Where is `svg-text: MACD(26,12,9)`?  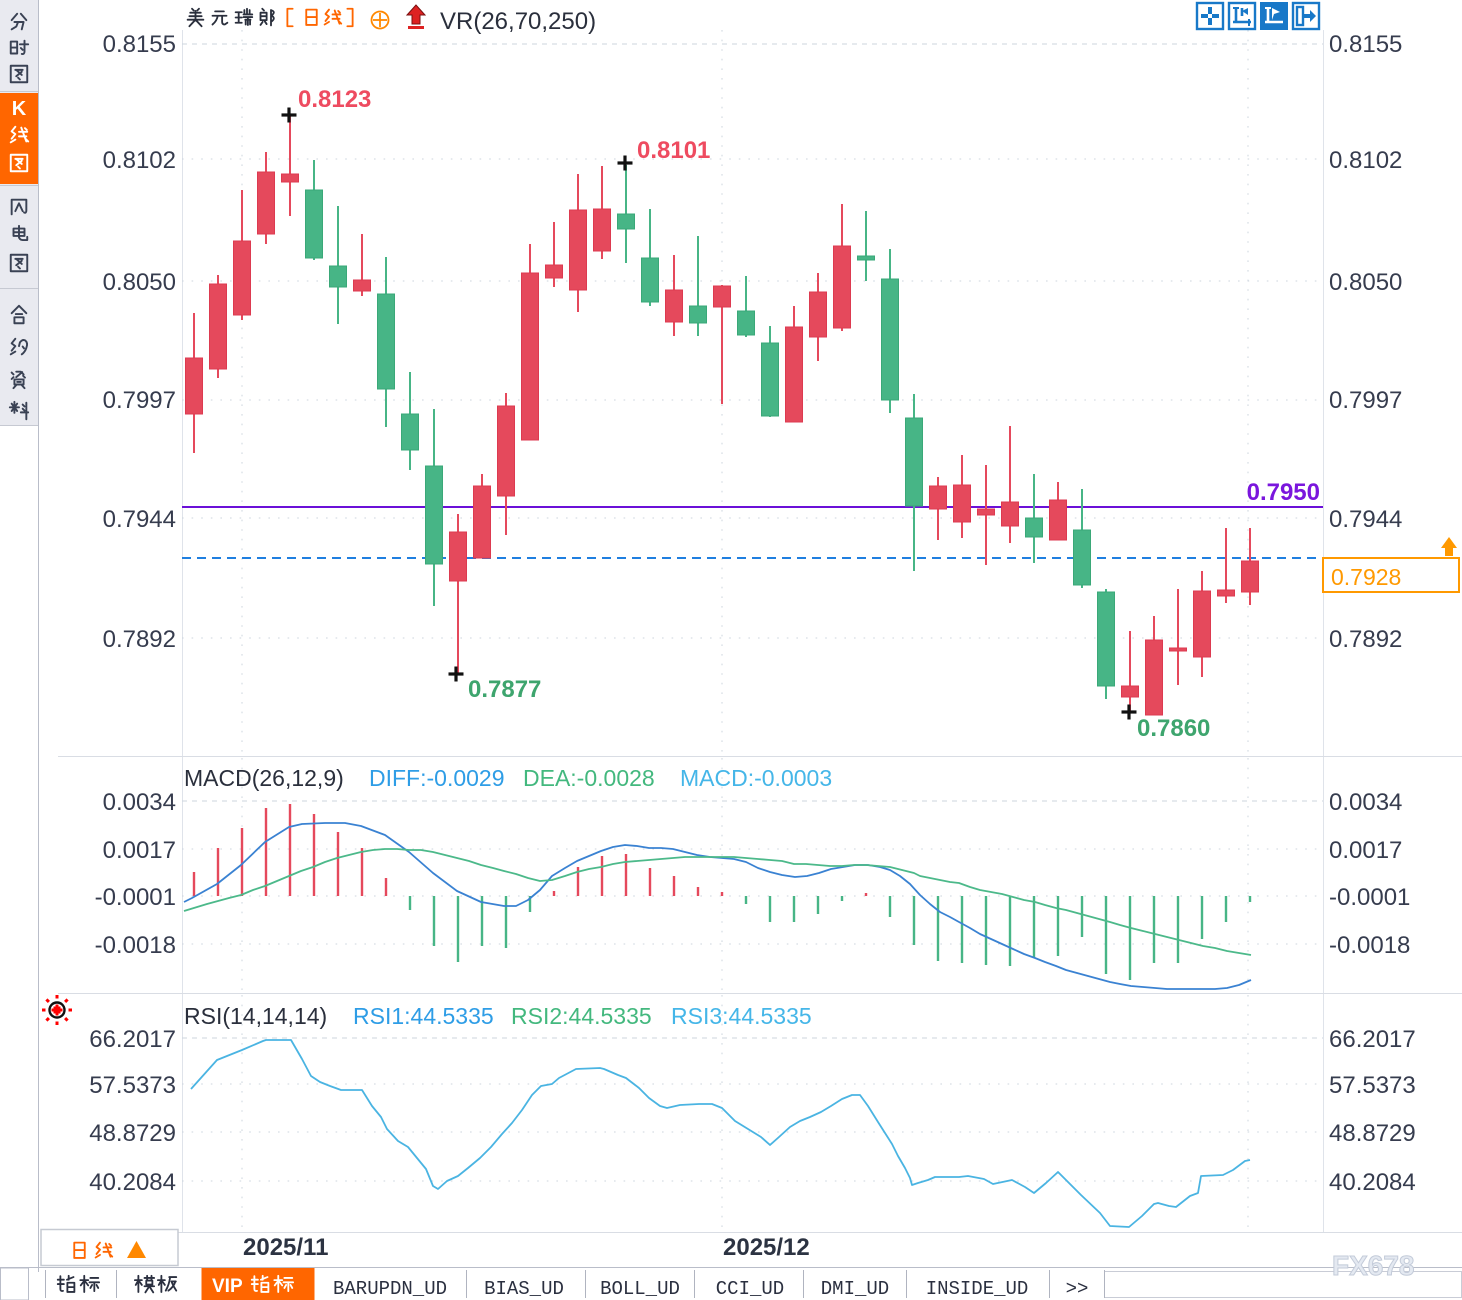 svg-text: MACD(26,12,9) is located at coordinates (264, 778).